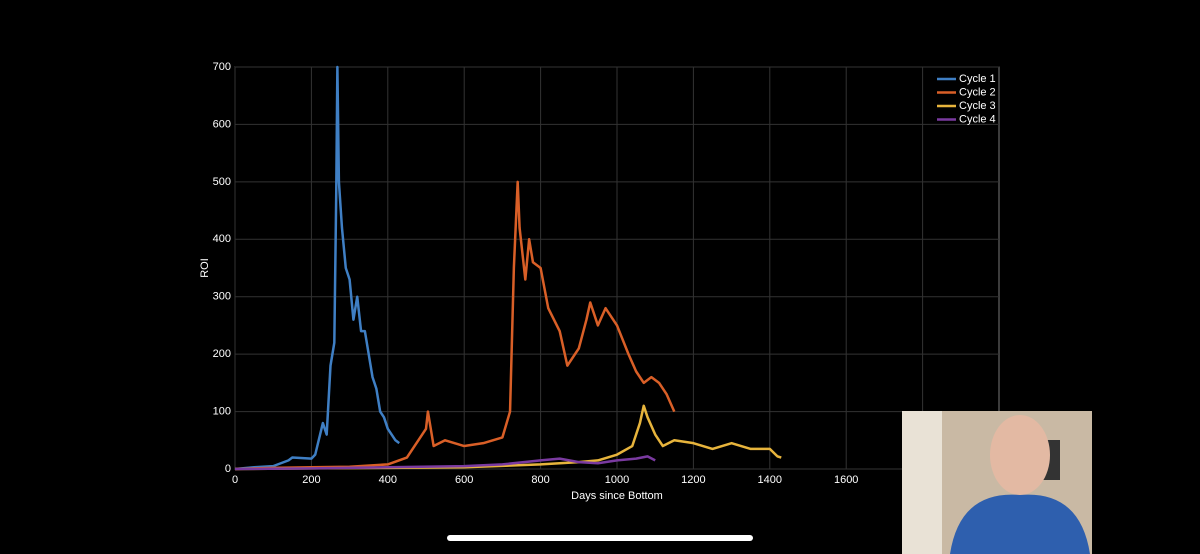  What do you see at coordinates (922, 482) in the screenshot?
I see `webcam-door` at bounding box center [922, 482].